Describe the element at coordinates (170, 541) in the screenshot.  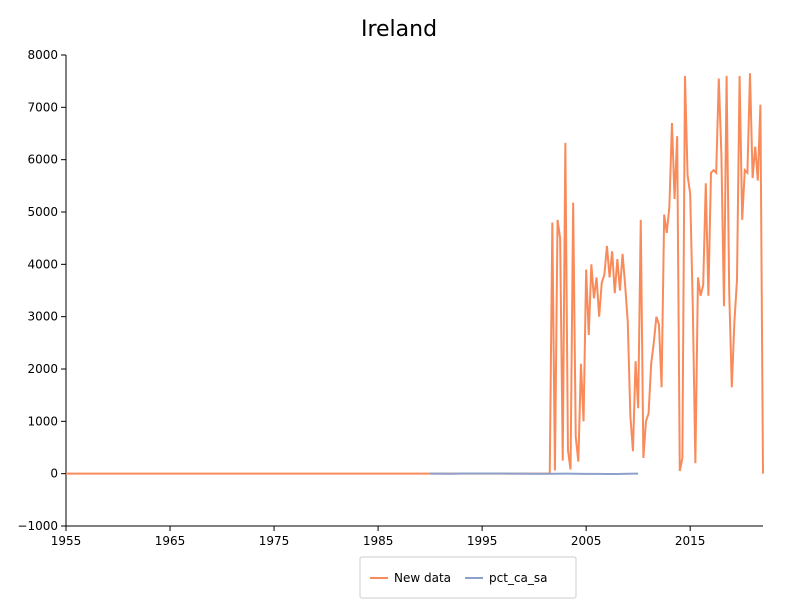
I see `x-tick-label: 1965` at that location.